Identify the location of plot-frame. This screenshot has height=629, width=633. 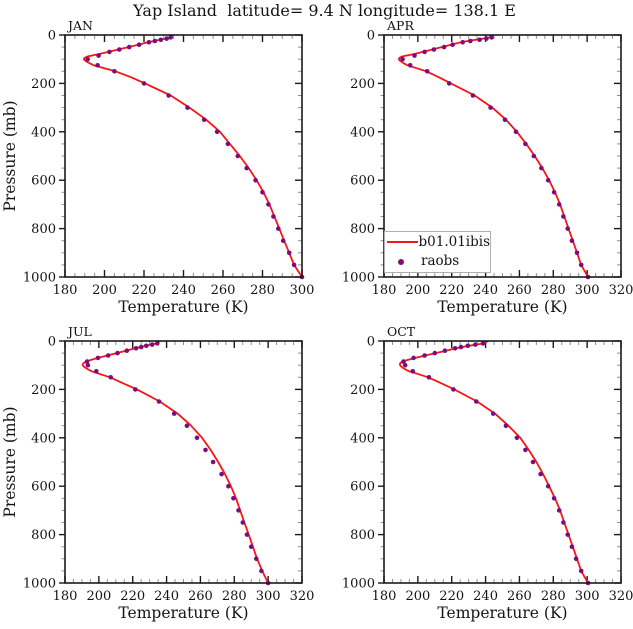
(183, 462).